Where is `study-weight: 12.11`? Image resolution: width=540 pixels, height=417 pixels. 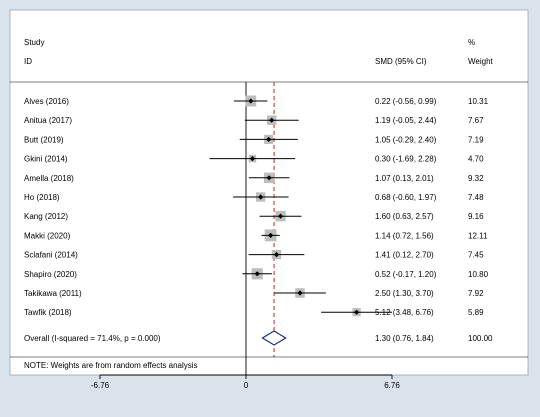
study-weight: 12.11 is located at coordinates (478, 235).